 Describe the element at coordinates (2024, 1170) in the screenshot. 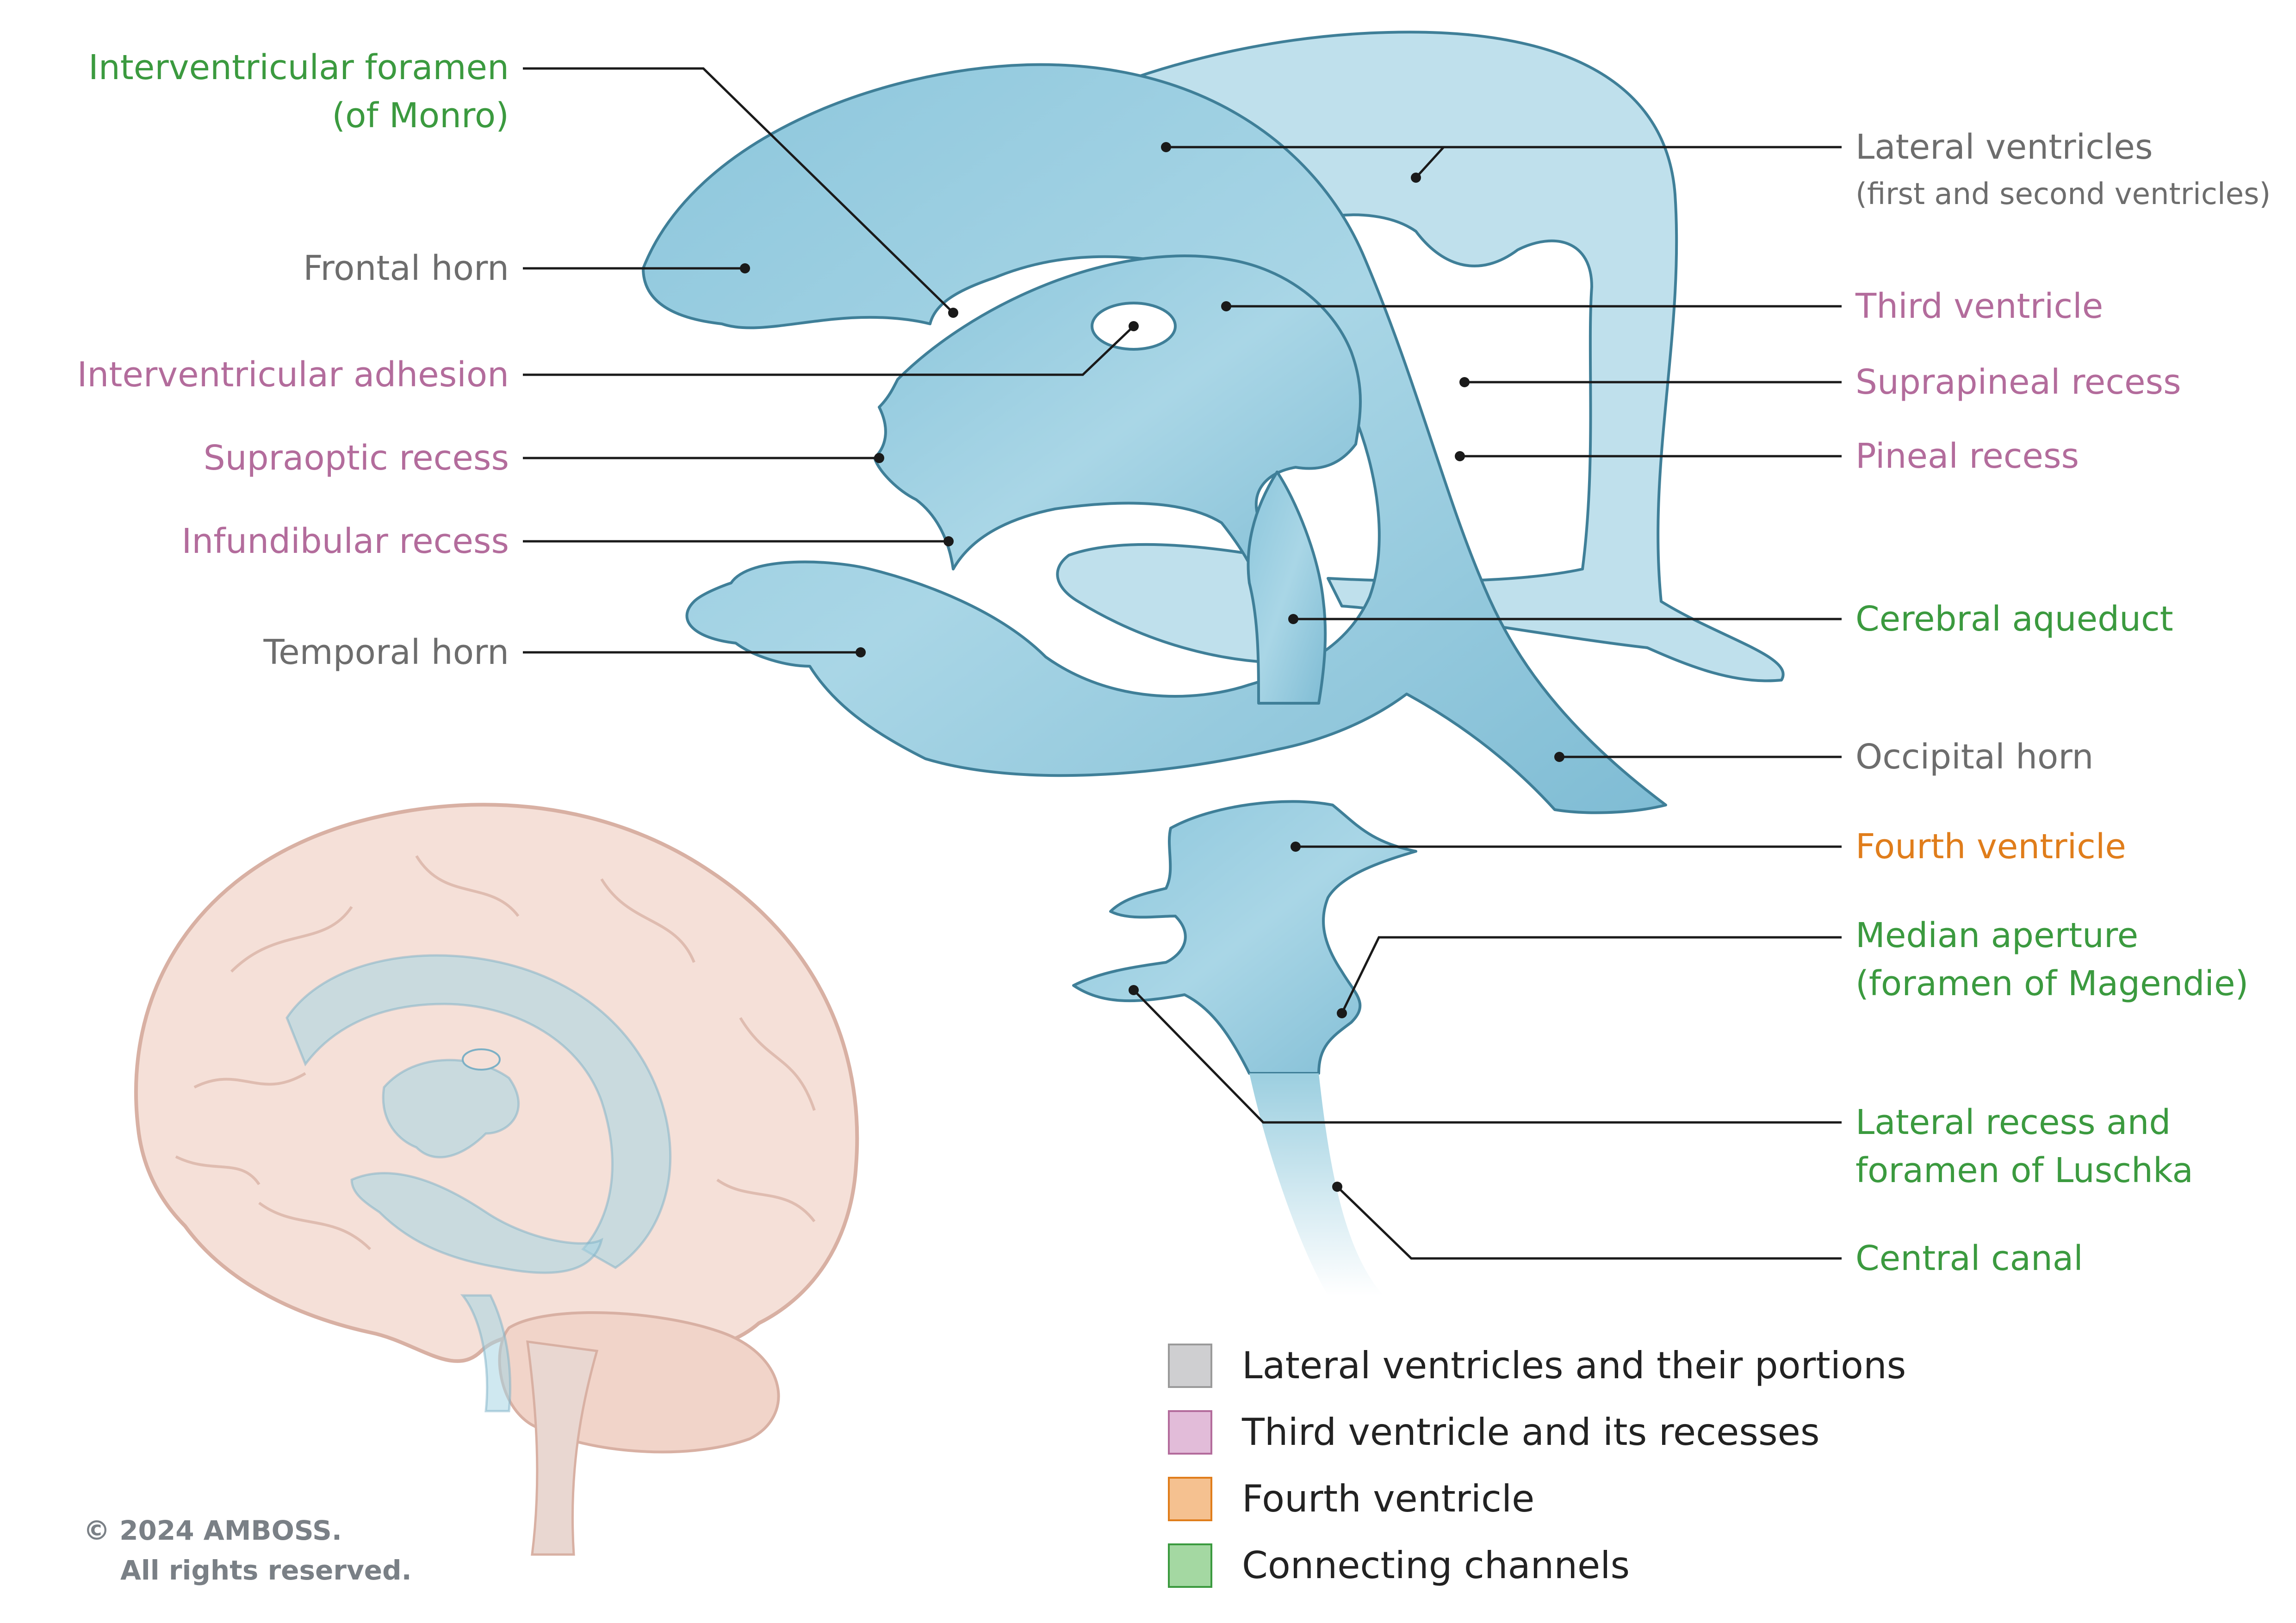

I see `label-text-2: foramen of Luschka` at that location.